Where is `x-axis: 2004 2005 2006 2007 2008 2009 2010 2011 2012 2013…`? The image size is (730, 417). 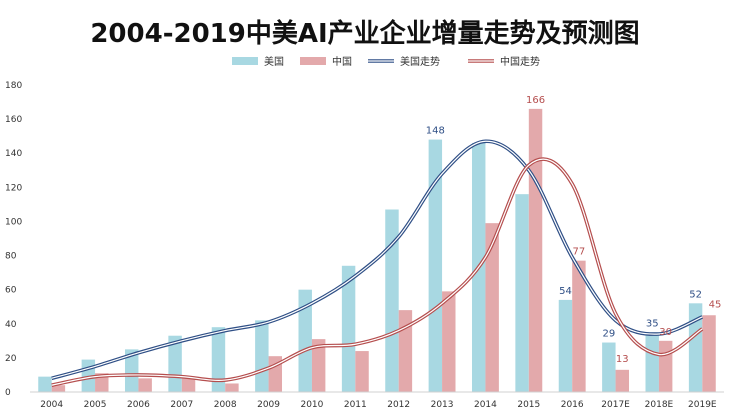
x-axis: 2004 2005 2006 2007 2008 2009 2010 2011 2012 2013… is located at coordinates (377, 400).